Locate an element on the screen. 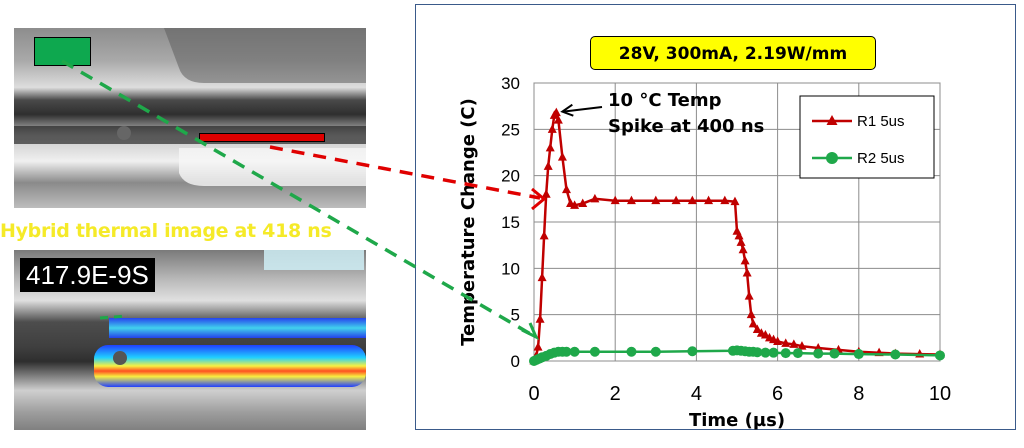  x-tick-label: 6 is located at coordinates (777, 394).